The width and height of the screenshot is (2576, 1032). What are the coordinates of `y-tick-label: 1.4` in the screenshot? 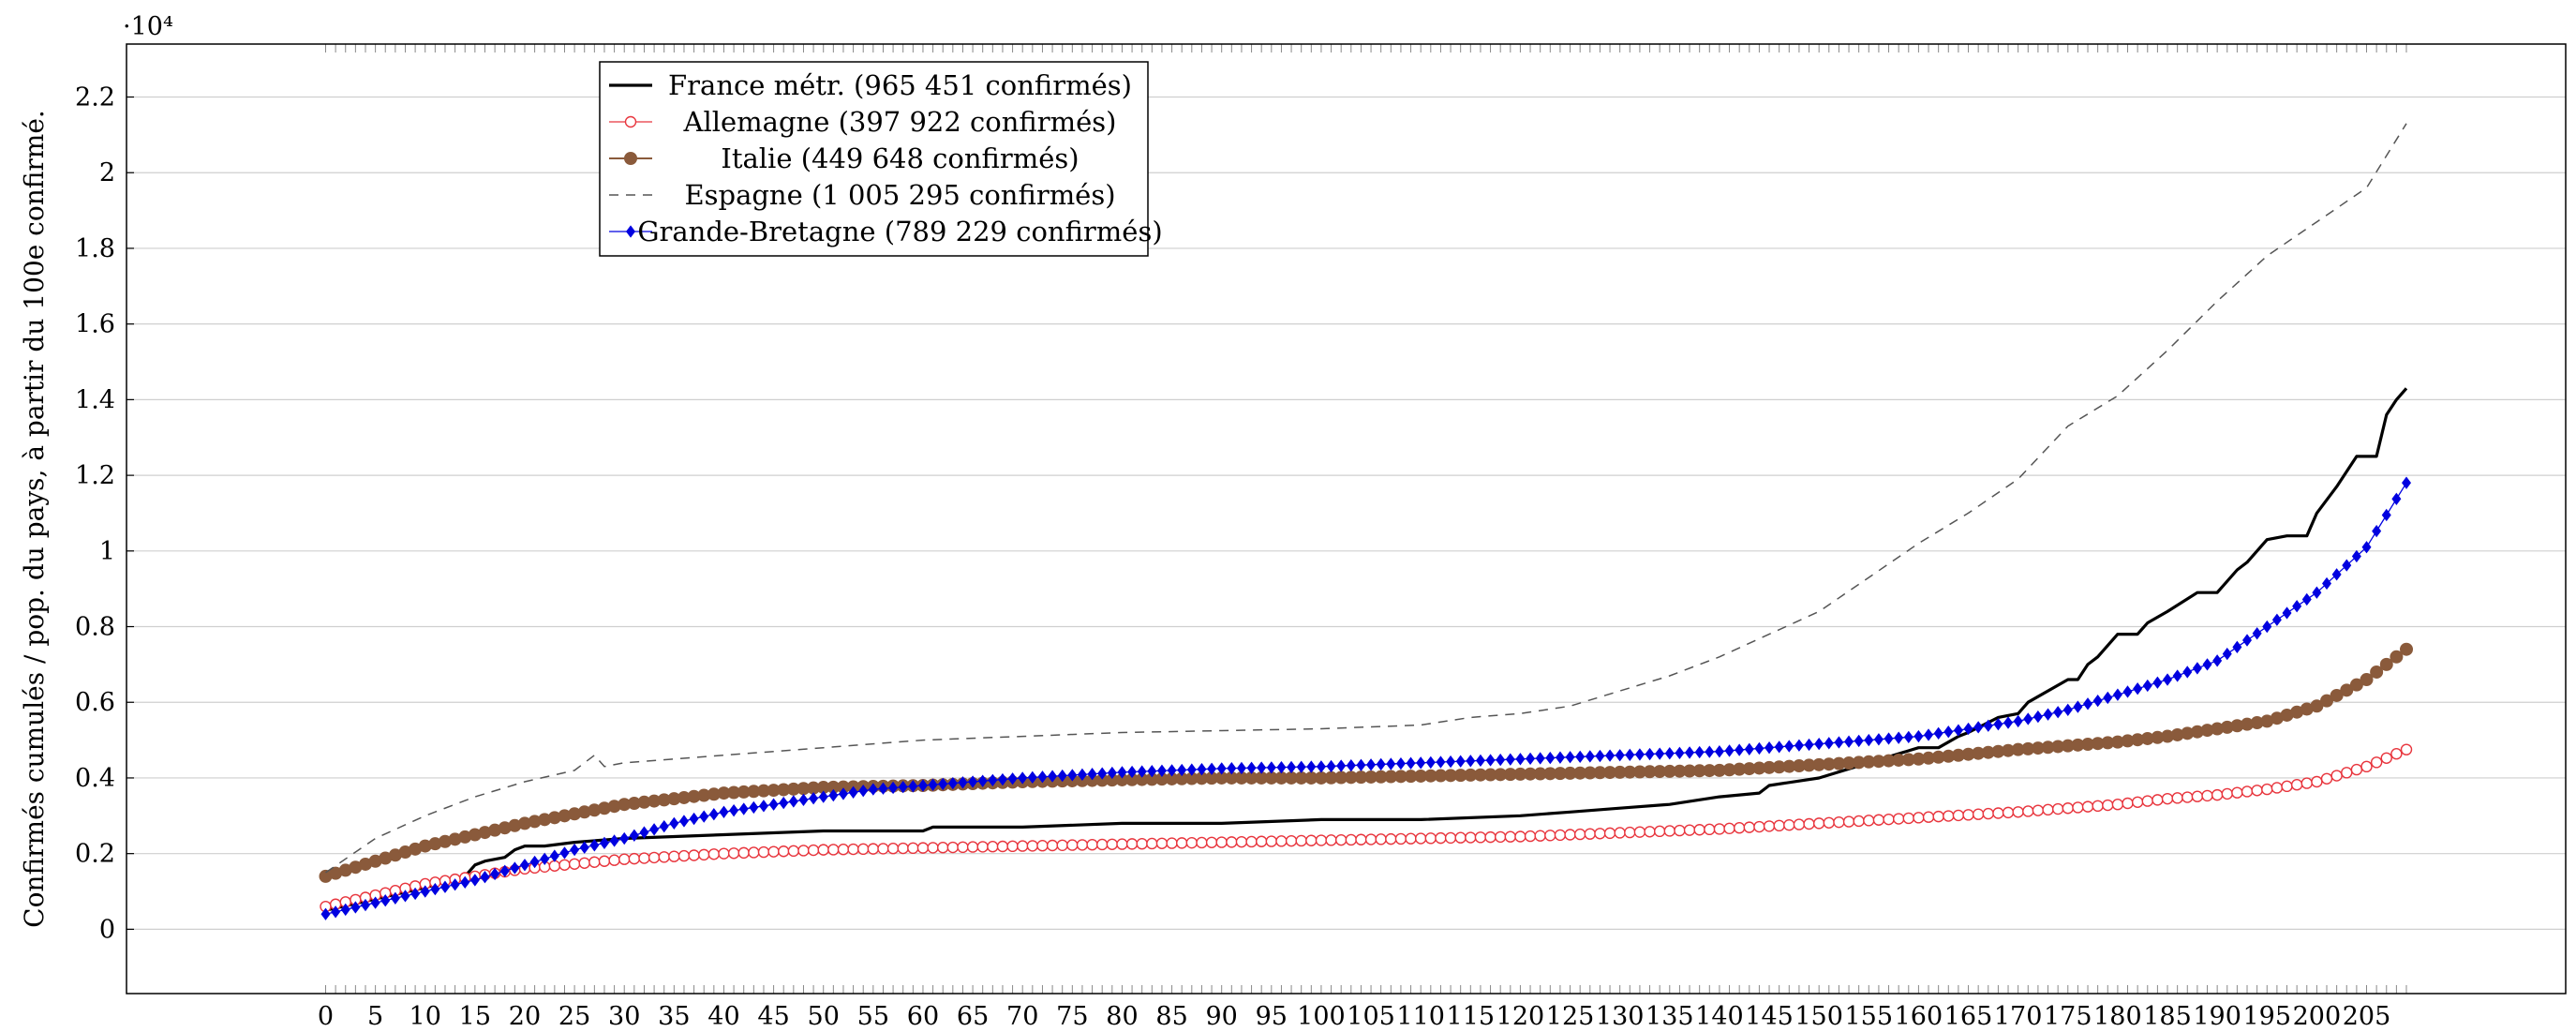 It's located at (95, 399).